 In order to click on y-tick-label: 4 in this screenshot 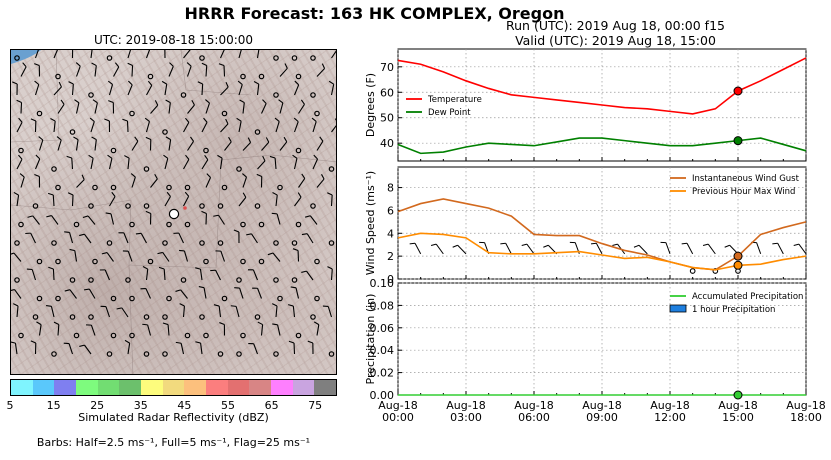, I will do `click(390, 233)`.